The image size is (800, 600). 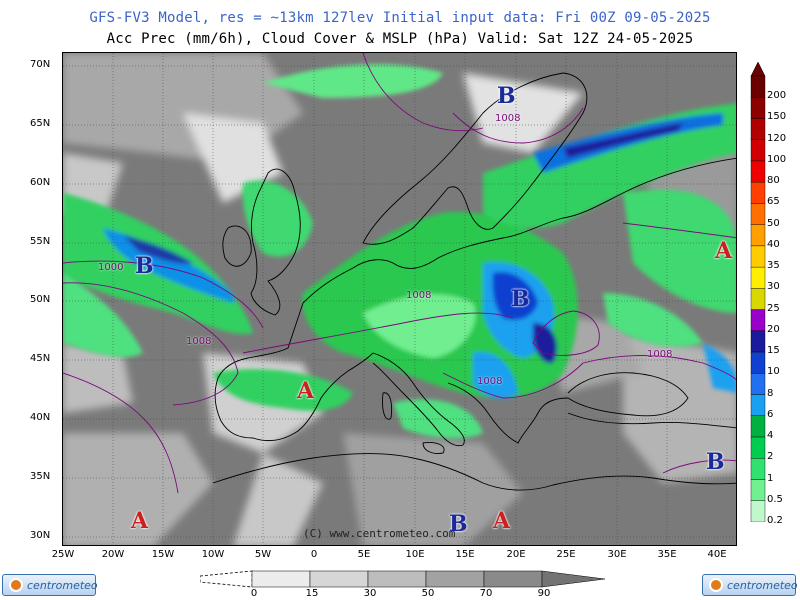 I want to click on colorbar-label: 100, so click(x=777, y=159).